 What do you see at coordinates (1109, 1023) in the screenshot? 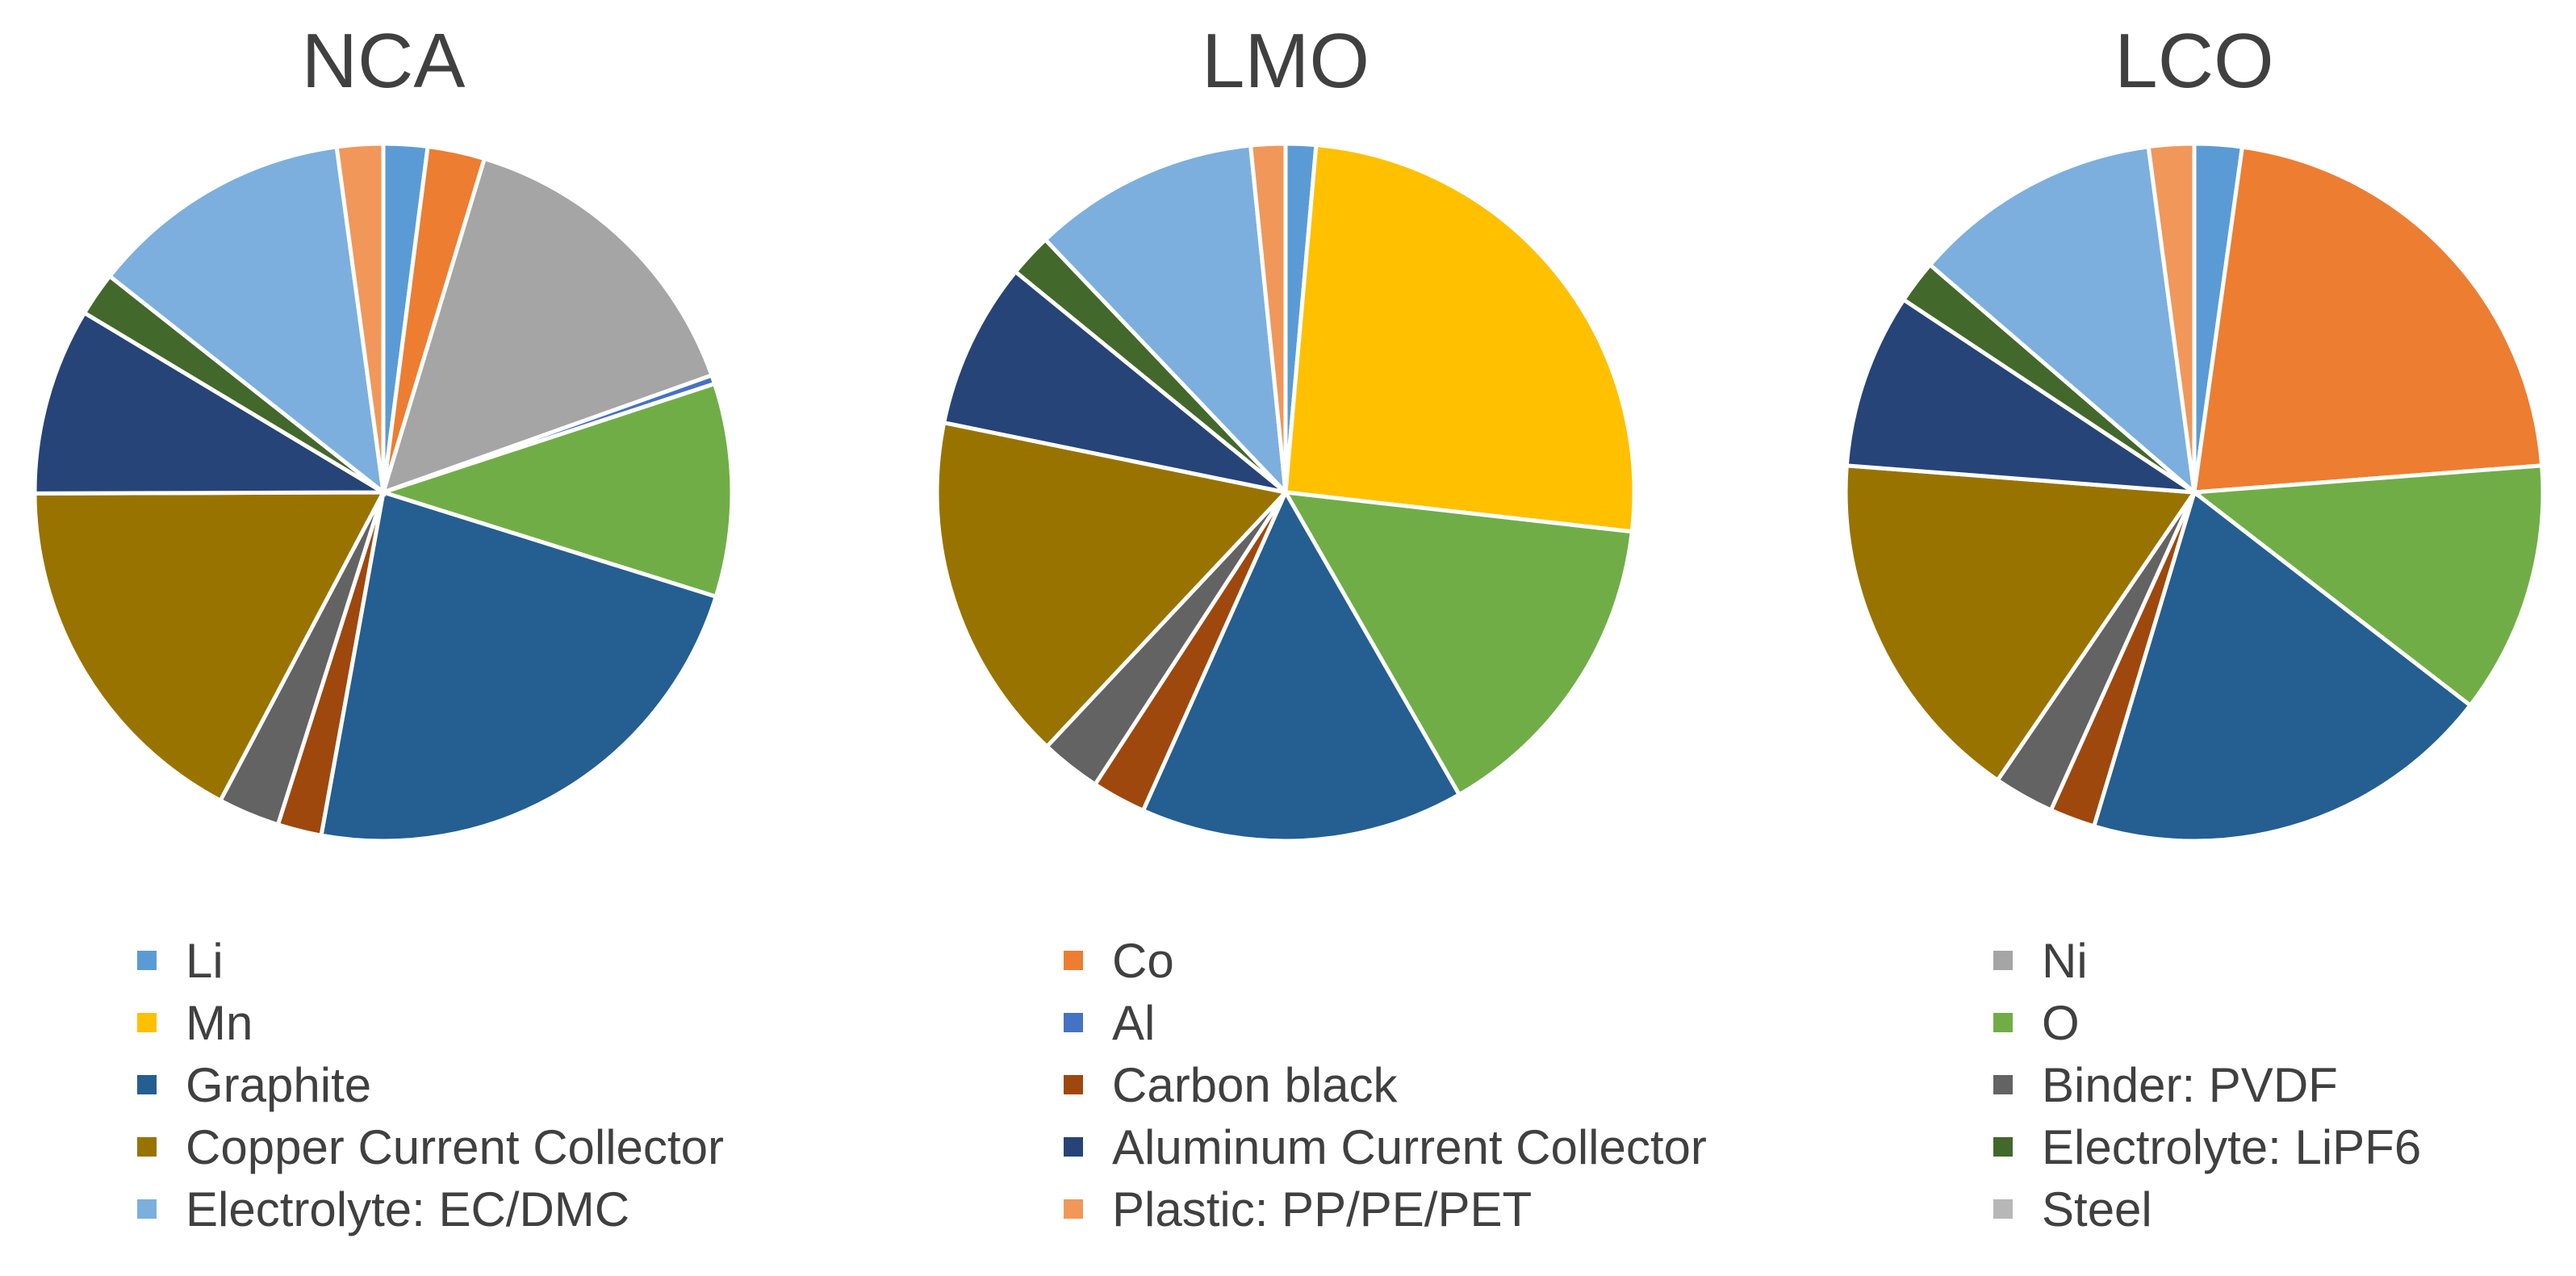
I see `legend-item-al: Al` at bounding box center [1109, 1023].